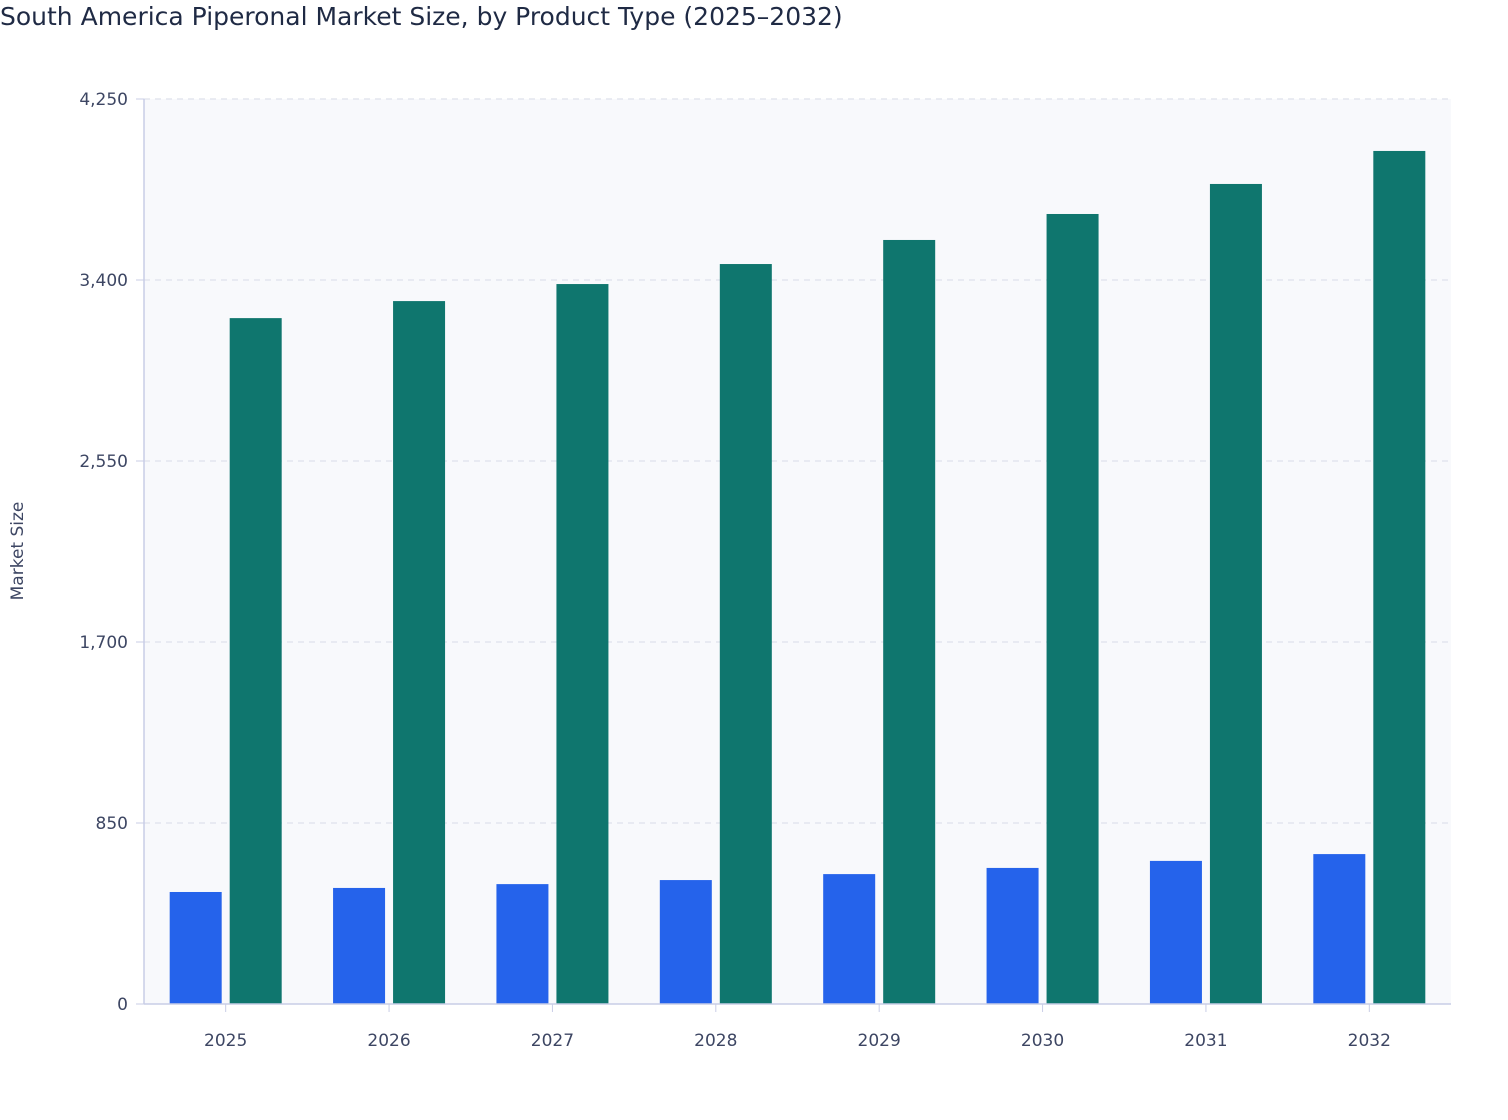 This screenshot has width=1508, height=1120. I want to click on x-tick-label: 2030, so click(1042, 1041).